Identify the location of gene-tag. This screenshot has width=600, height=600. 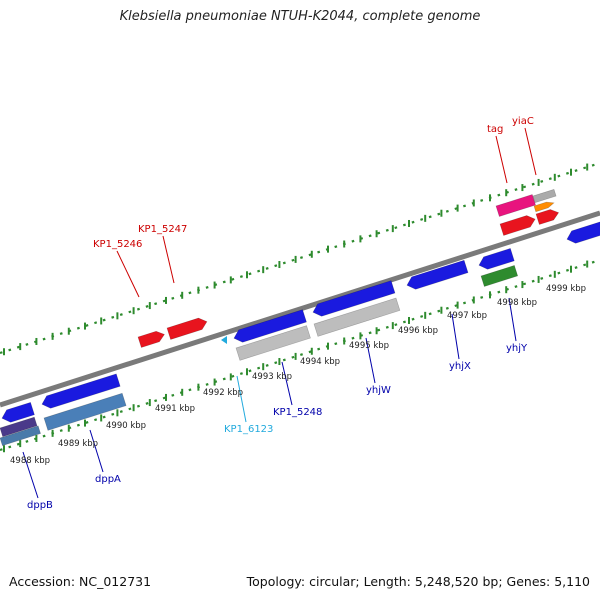
(515, 205).